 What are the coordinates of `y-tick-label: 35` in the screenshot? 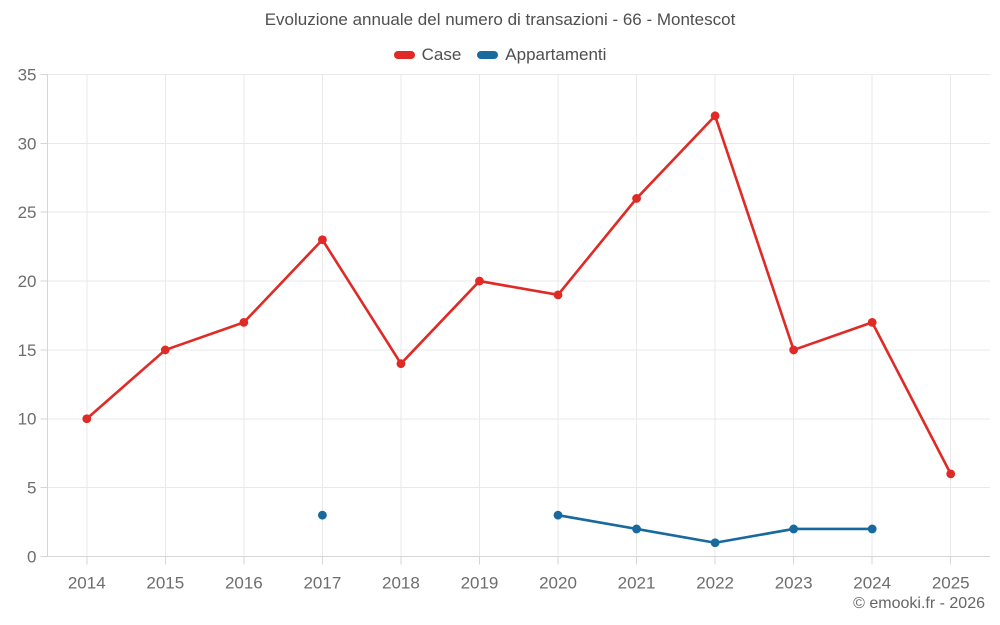 It's located at (27, 74).